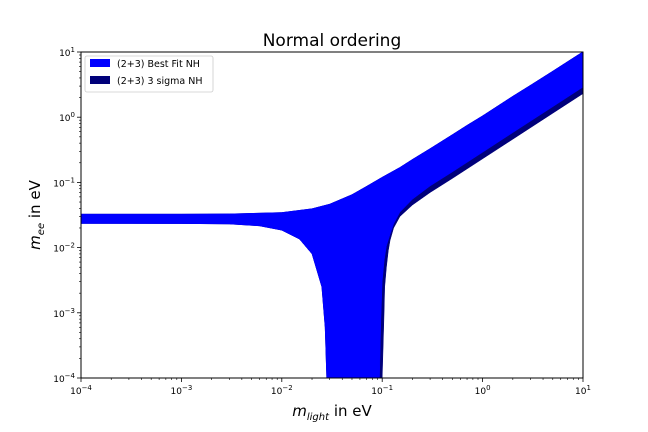 Image resolution: width=648 pixels, height=432 pixels. What do you see at coordinates (67, 215) in the screenshot?
I see `y-axis-ticks: 10⁻⁴ 10⁻³ 10⁻² 10⁻¹ 10⁰ 10¹` at bounding box center [67, 215].